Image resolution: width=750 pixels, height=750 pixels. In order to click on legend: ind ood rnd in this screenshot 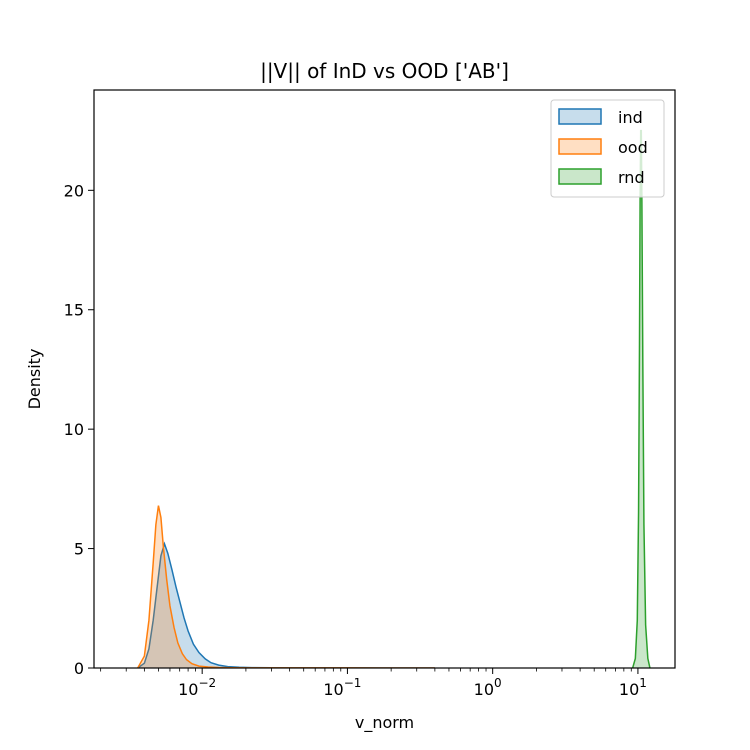, I will do `click(607, 148)`.